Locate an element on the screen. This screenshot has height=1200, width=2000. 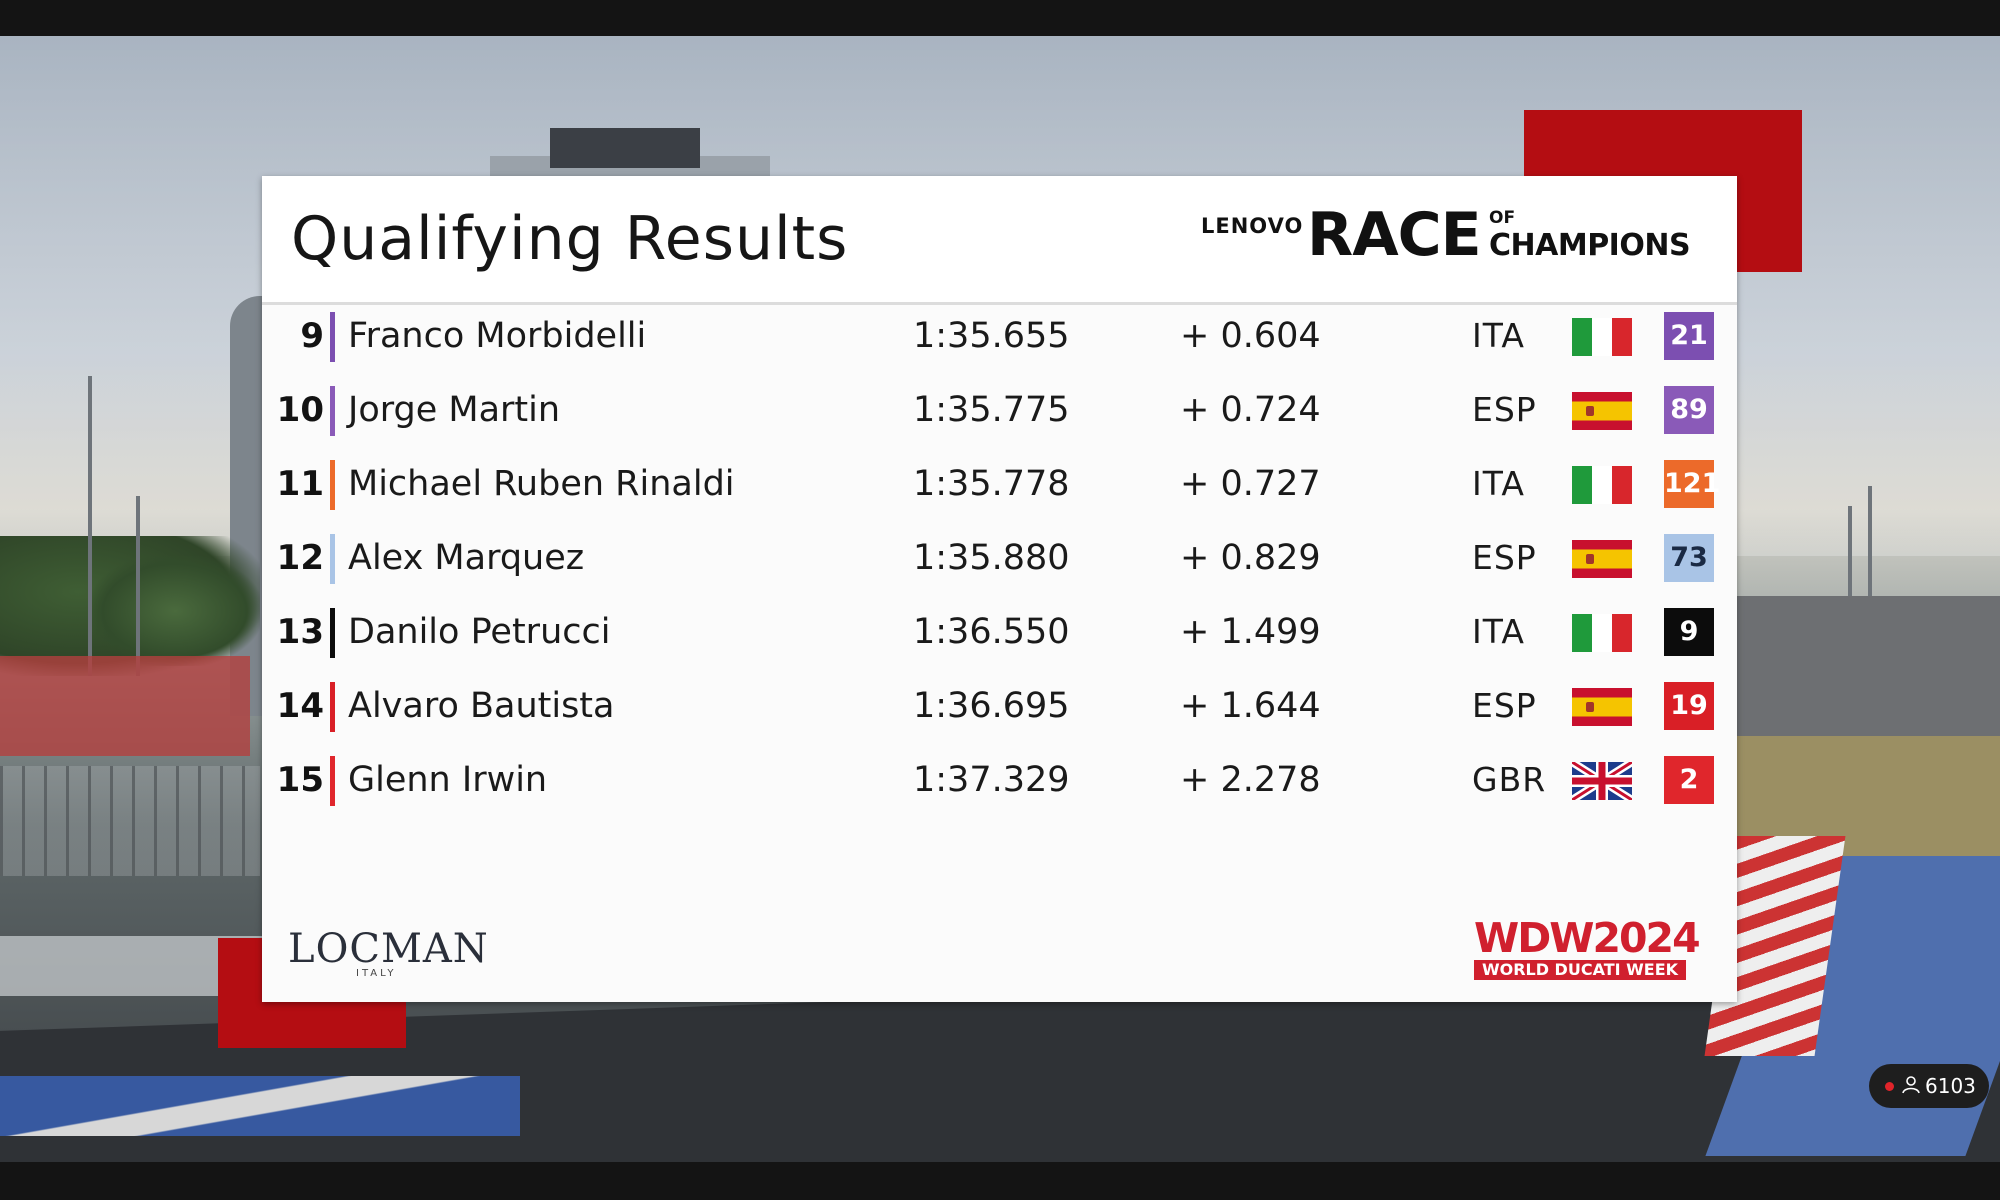
rider-number-badge: 9 is located at coordinates (1689, 632).